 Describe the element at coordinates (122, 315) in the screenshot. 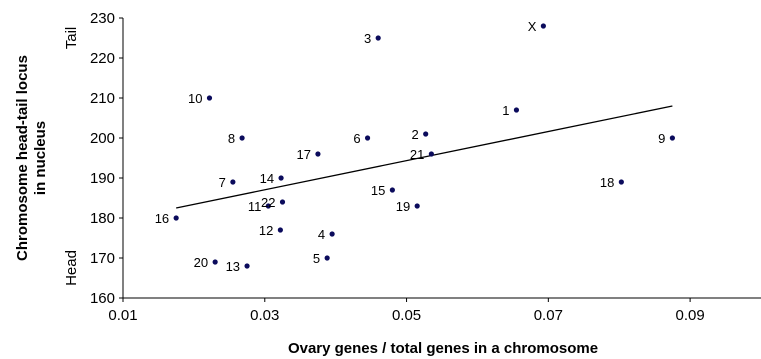

I see `x-tick-label: 0.01` at that location.